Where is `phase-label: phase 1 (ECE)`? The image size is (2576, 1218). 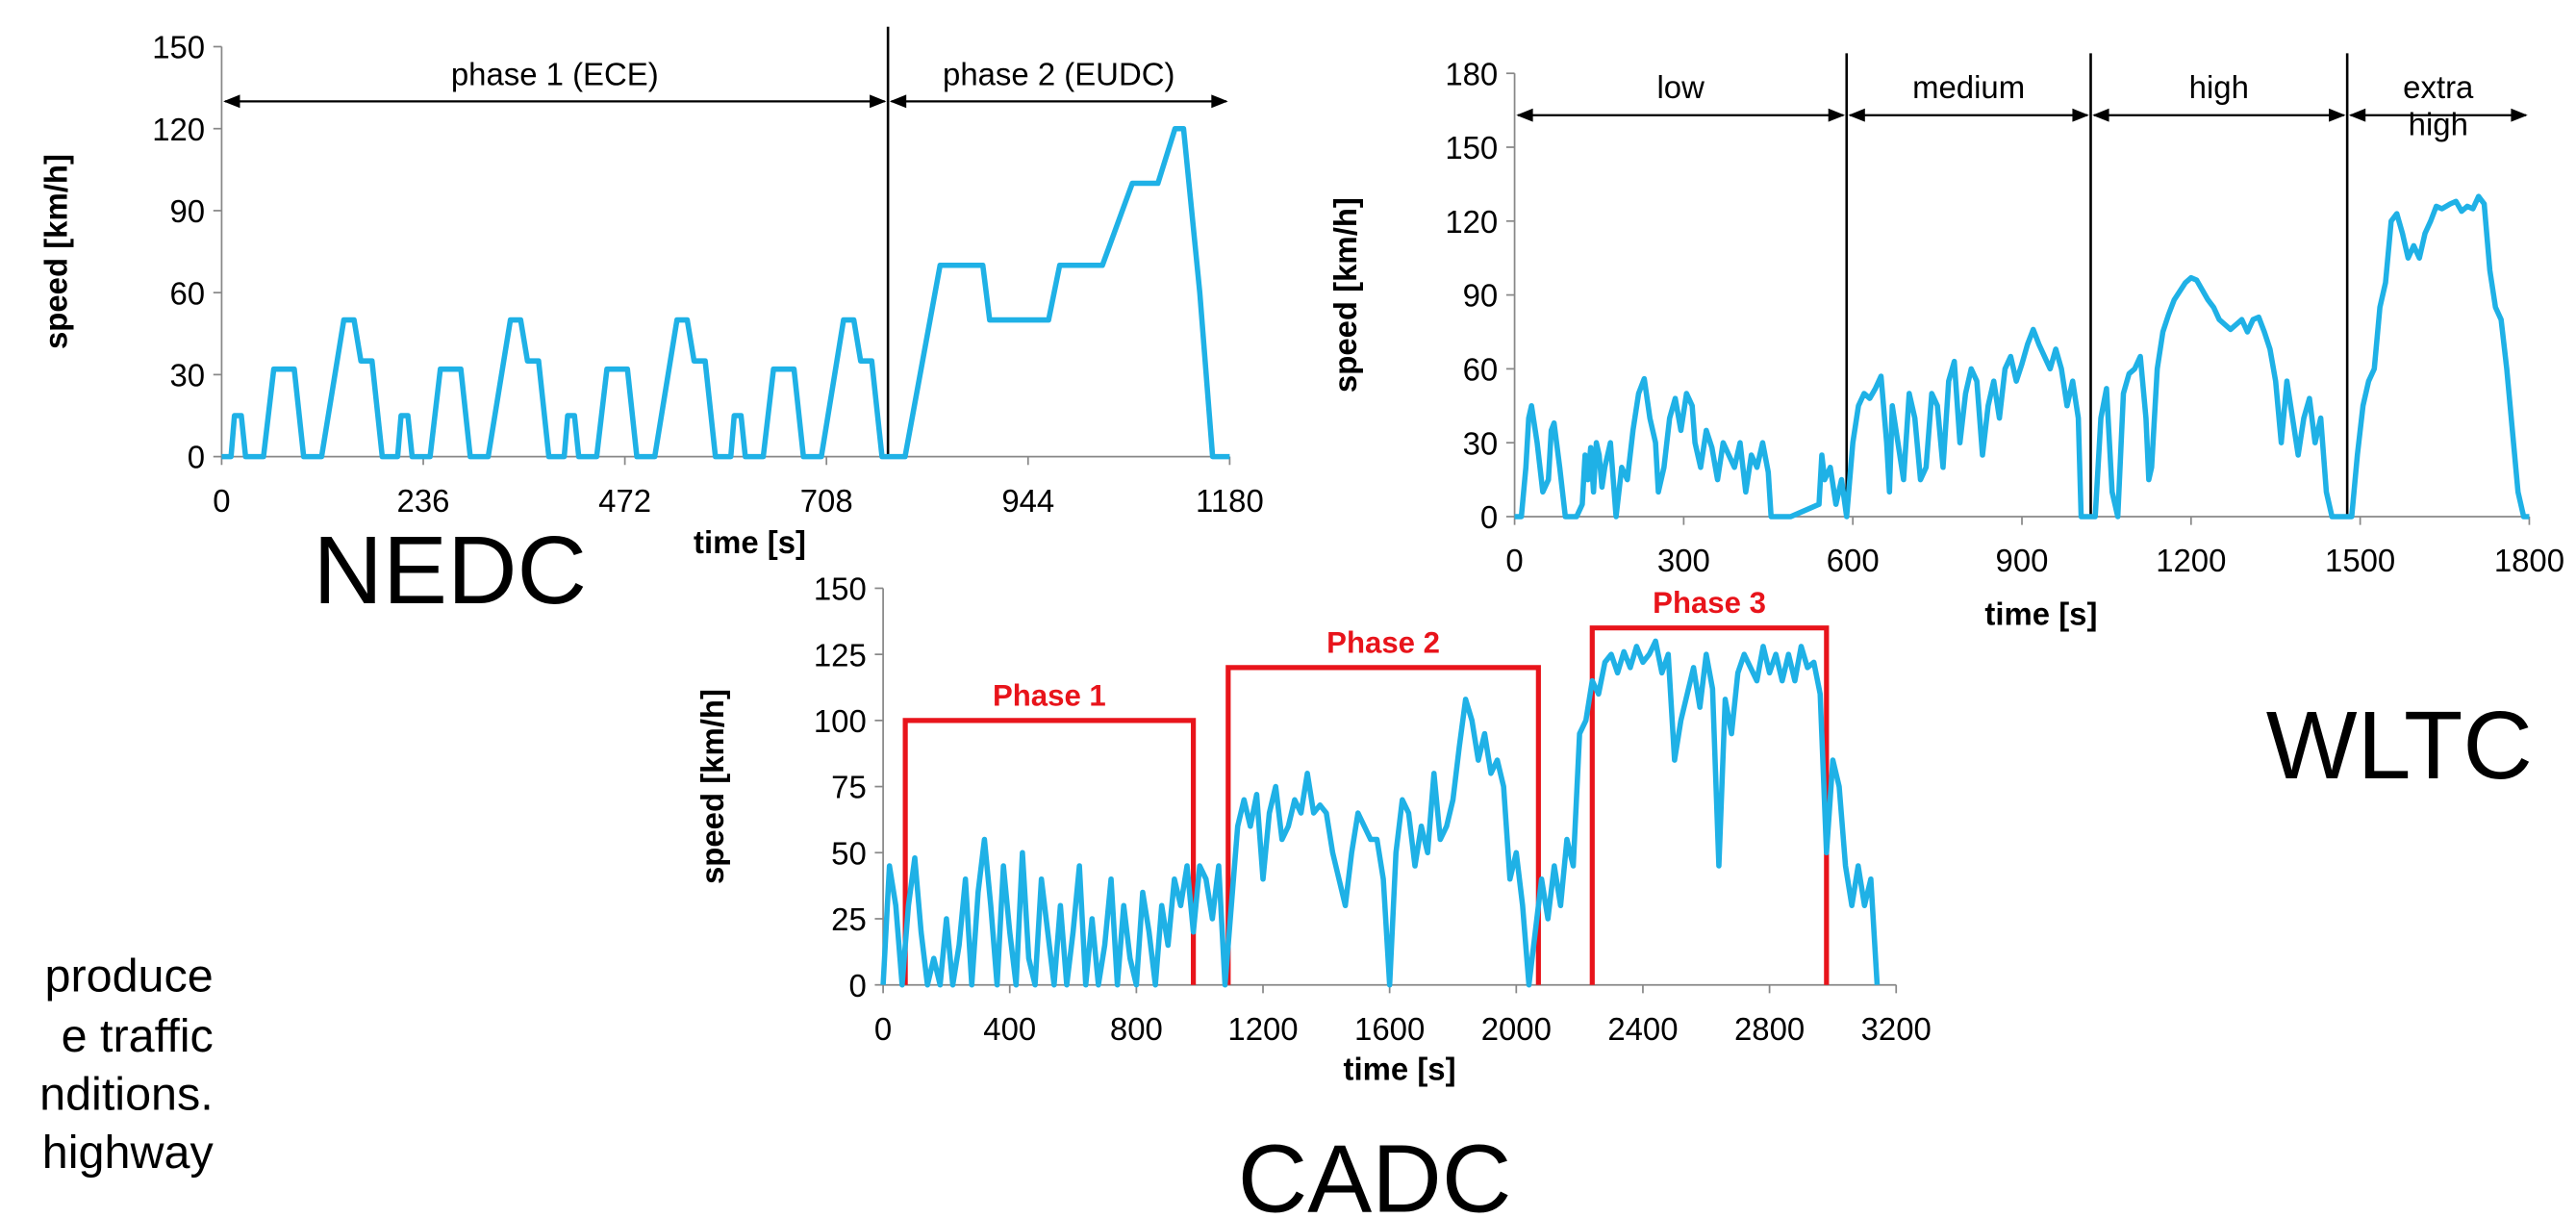 phase-label: phase 1 (ECE) is located at coordinates (554, 75).